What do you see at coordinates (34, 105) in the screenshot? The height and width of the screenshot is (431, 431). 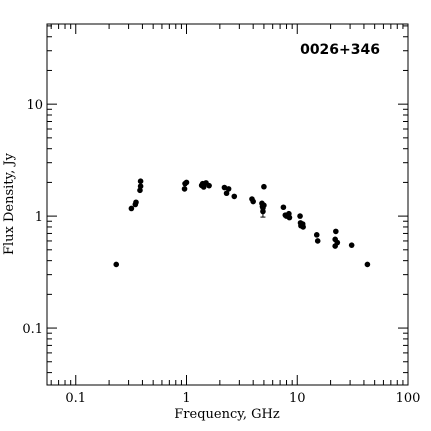 I see `y-tick-label: 10` at bounding box center [34, 105].